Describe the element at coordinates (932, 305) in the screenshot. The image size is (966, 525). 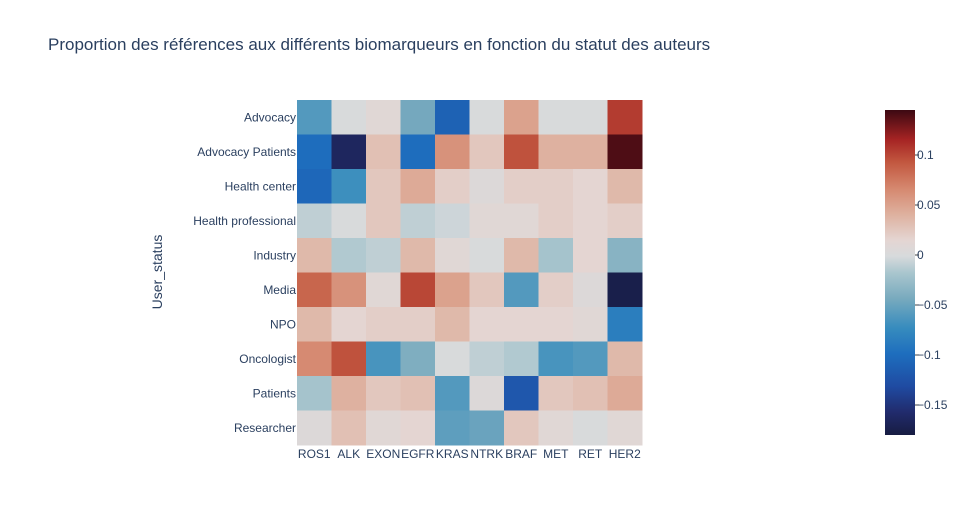
I see `colorbar-tick-label: −0.05` at that location.